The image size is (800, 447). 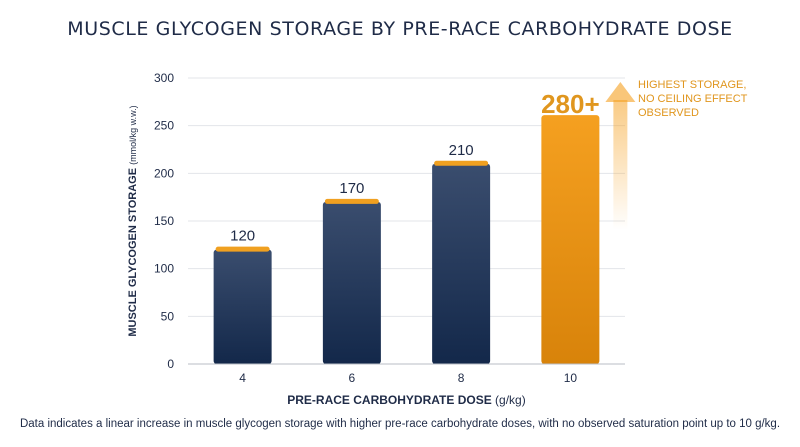 I want to click on y-axis-title-unit: (mmol/kg w.w.), so click(x=133, y=135).